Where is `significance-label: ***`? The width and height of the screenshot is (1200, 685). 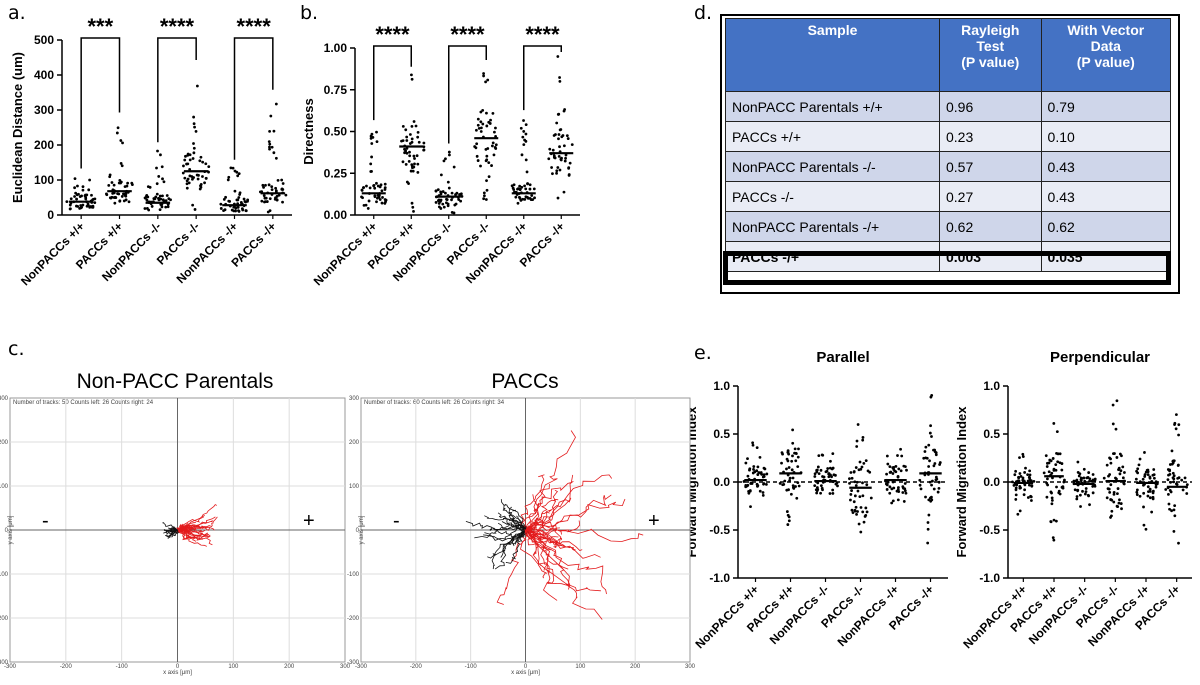 significance-label: *** is located at coordinates (100, 26).